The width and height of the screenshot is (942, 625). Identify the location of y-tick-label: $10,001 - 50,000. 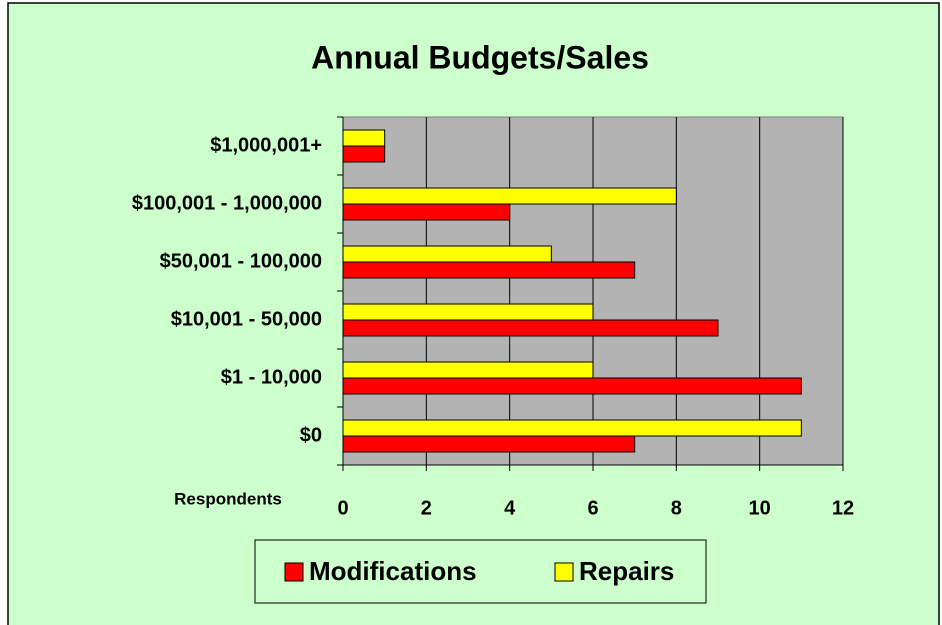
(246, 319).